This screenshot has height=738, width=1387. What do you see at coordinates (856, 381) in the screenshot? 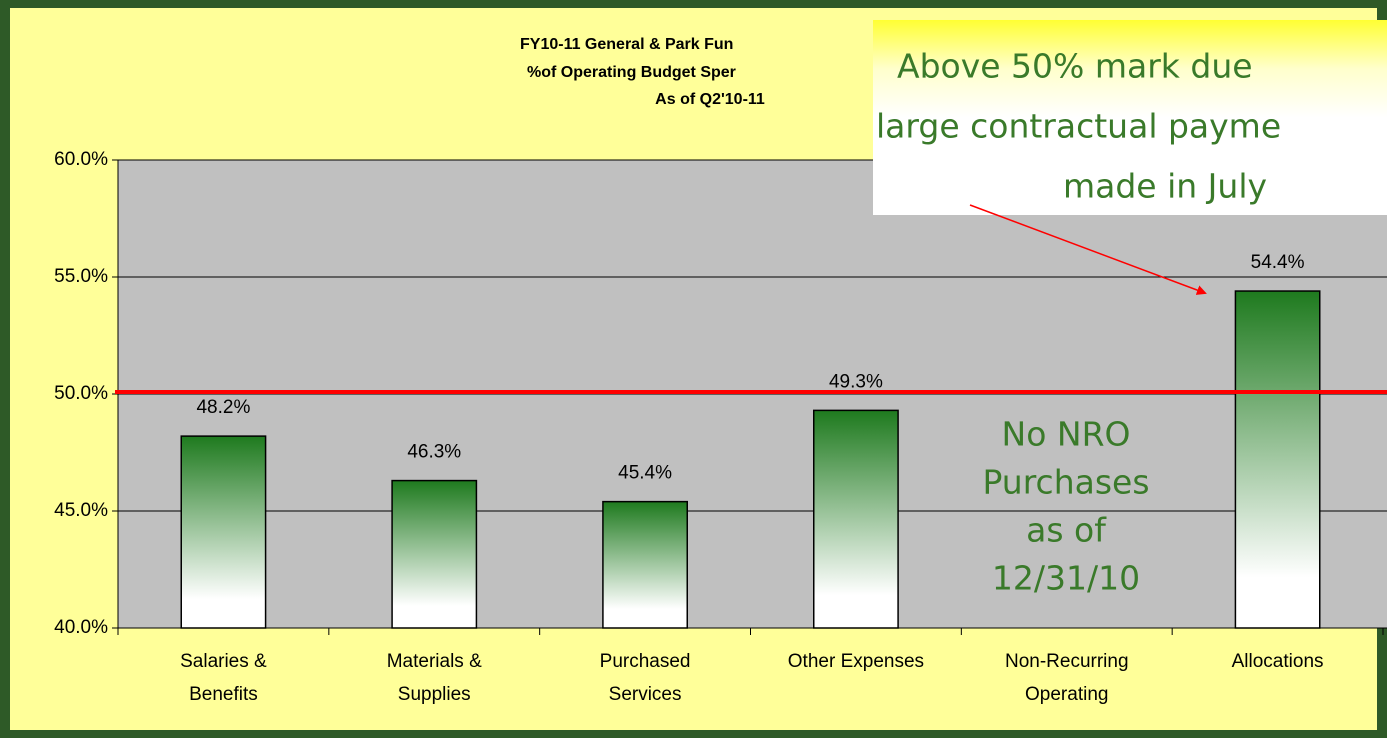
I see `value-label: 49.3%` at bounding box center [856, 381].